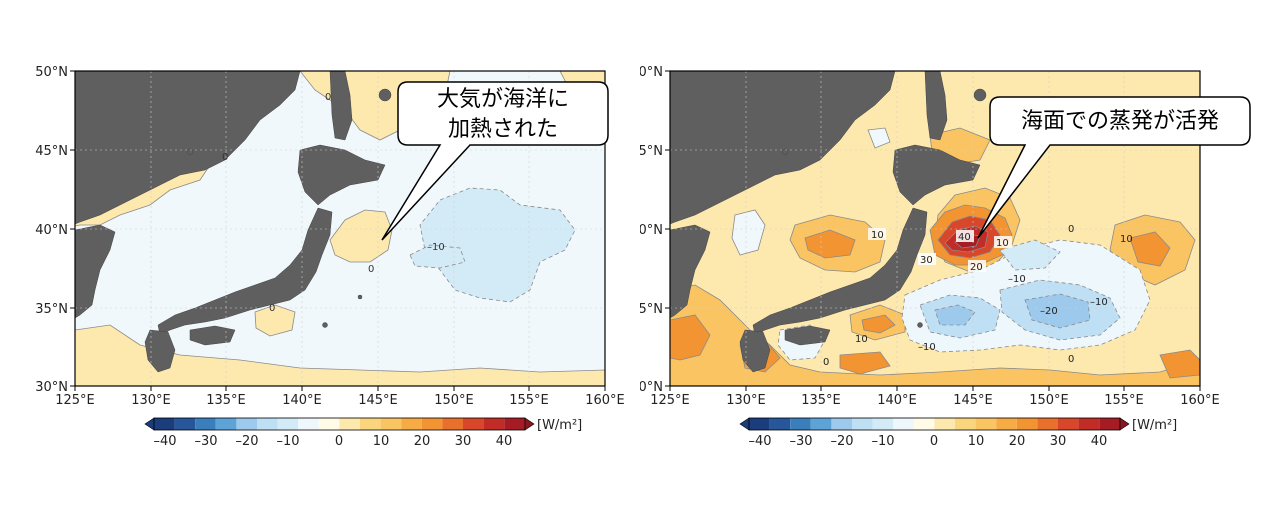 The height and width of the screenshot is (519, 1280). I want to click on positive-30-regions, so click(935, 304).